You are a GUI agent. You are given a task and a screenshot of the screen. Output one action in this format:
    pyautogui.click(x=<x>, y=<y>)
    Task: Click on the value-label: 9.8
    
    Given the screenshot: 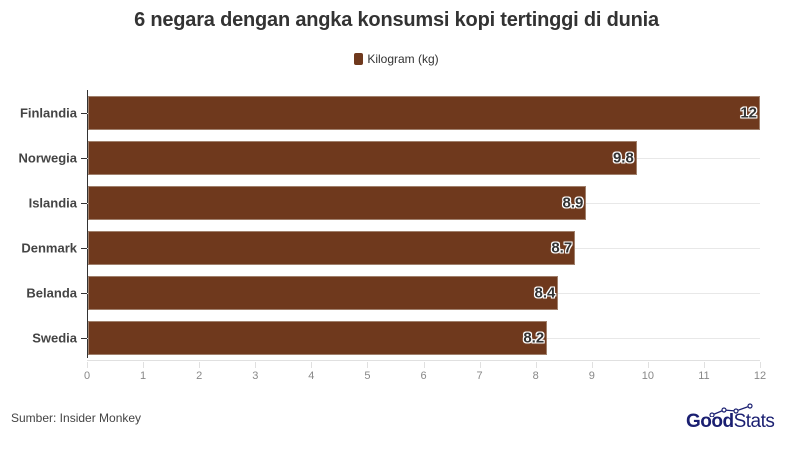 What is the action you would take?
    pyautogui.click(x=623, y=158)
    